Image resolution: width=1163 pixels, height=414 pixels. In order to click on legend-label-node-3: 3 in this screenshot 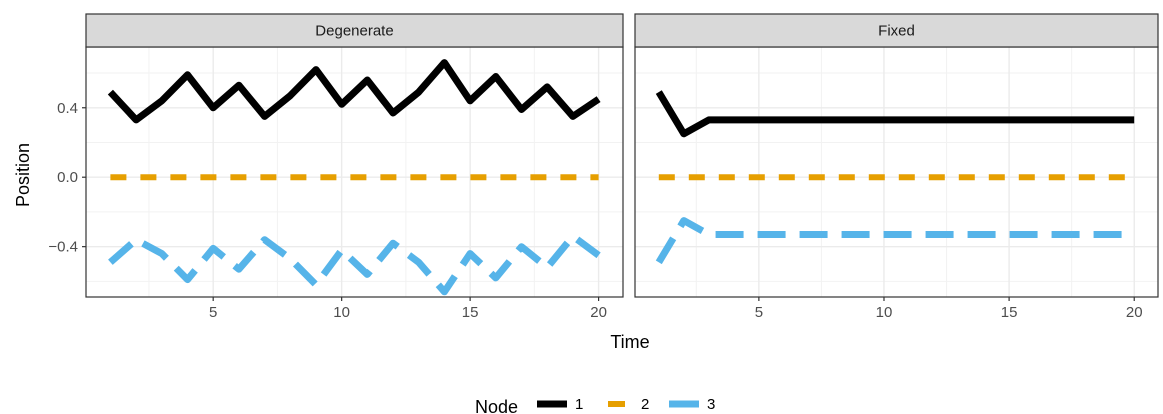, I will do `click(711, 404)`.